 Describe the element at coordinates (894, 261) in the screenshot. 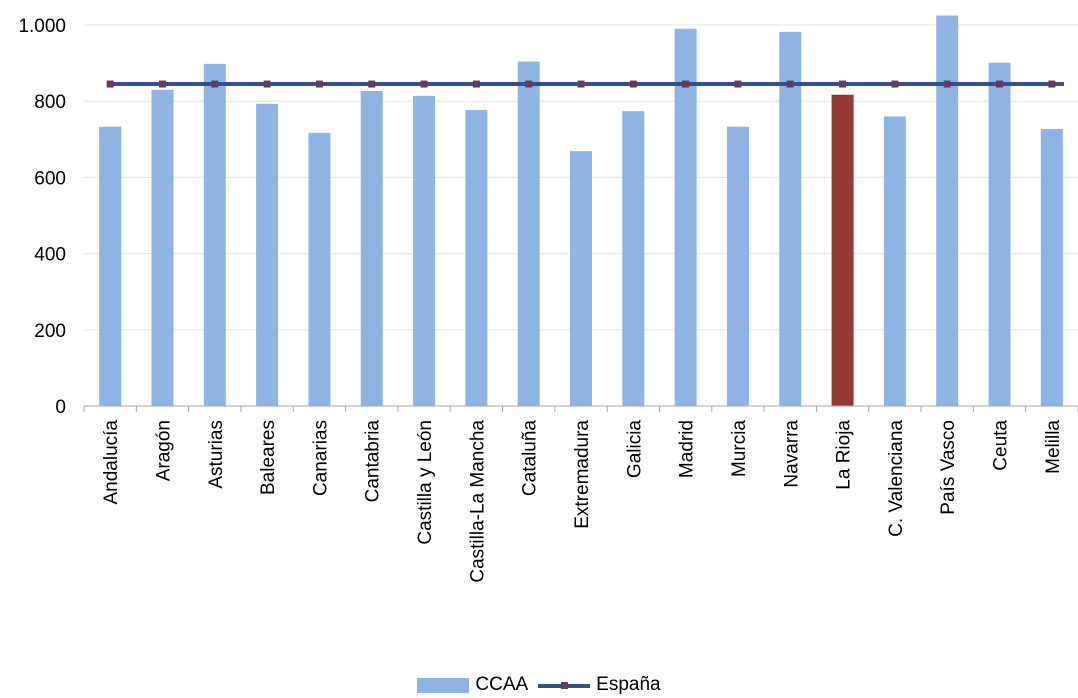

I see `bar-c-valenciana` at that location.